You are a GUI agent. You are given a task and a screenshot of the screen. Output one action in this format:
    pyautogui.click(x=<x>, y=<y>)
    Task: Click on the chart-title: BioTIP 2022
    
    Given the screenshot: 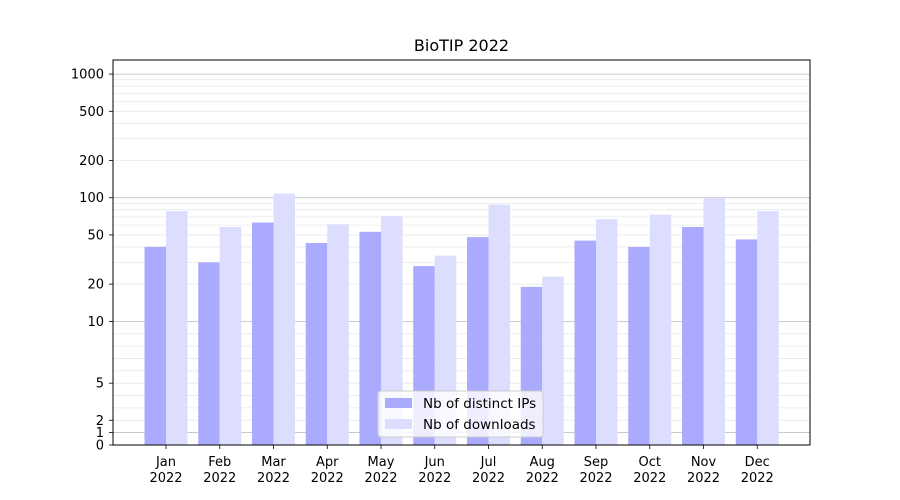 What is the action you would take?
    pyautogui.click(x=461, y=45)
    